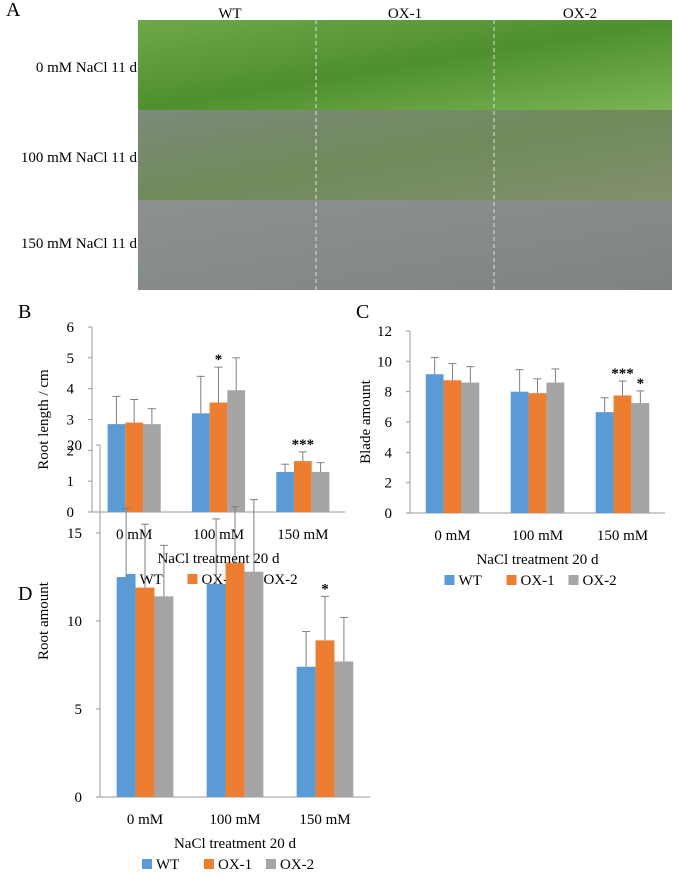 This screenshot has width=685, height=877. Describe the element at coordinates (405, 14) in the screenshot. I see `column-label: OX-1` at that location.